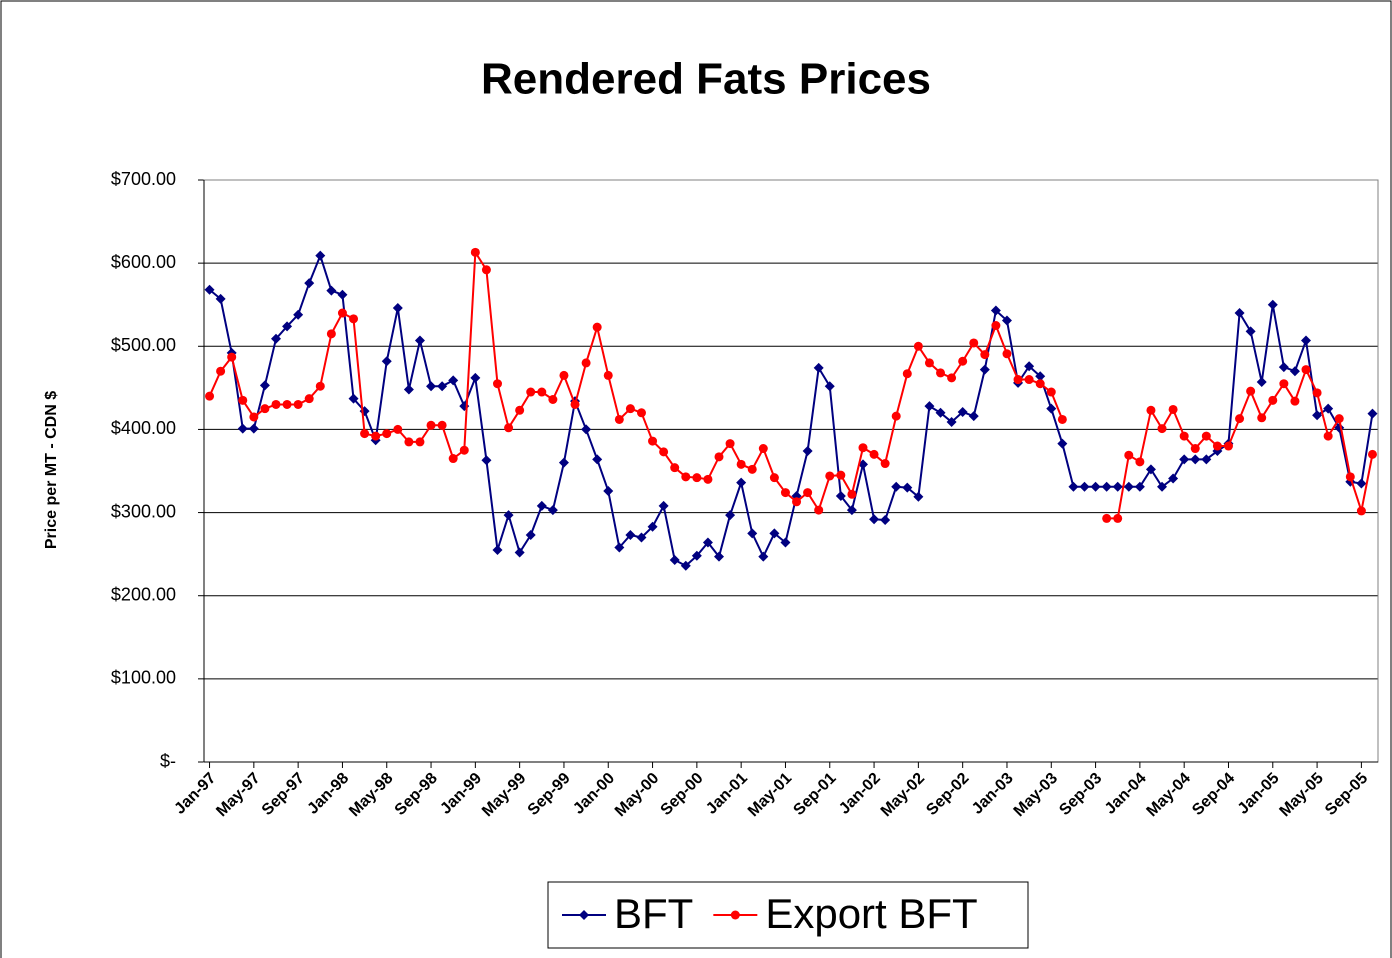  Describe the element at coordinates (143, 179) in the screenshot. I see `y-tick-label: $700.00` at that location.